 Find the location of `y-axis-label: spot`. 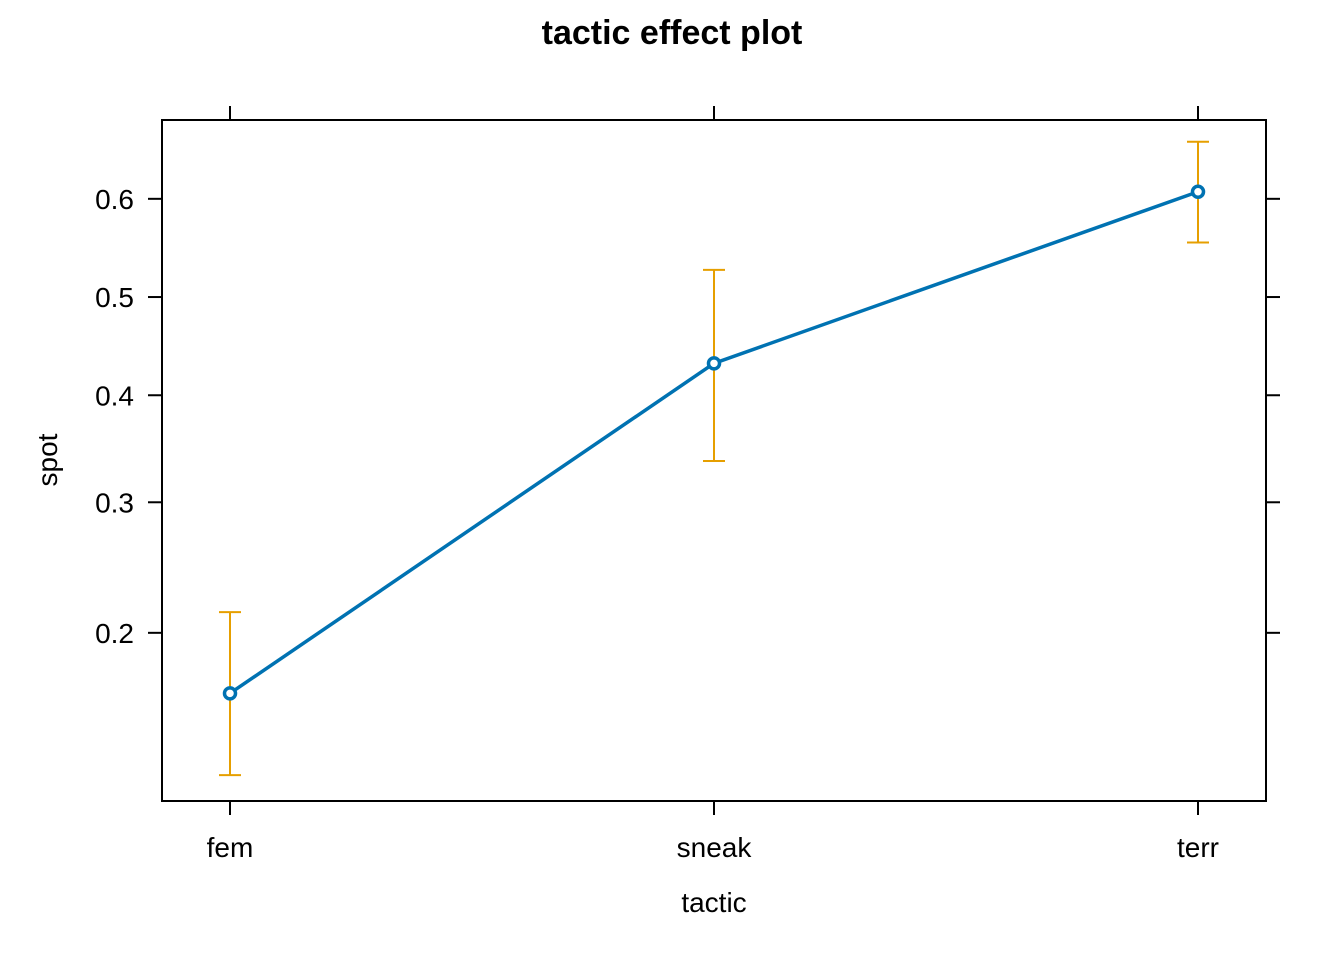

y-axis-label: spot is located at coordinates (47, 459).